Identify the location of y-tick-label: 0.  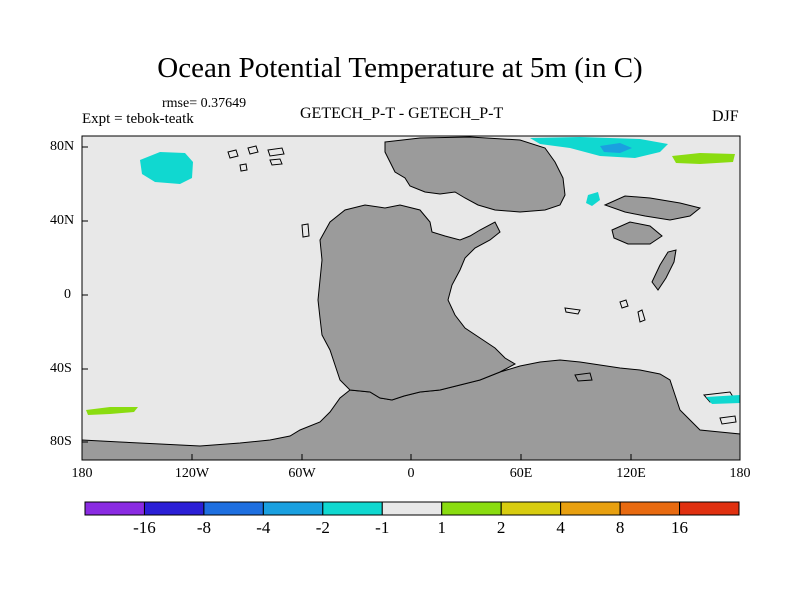
(67, 294).